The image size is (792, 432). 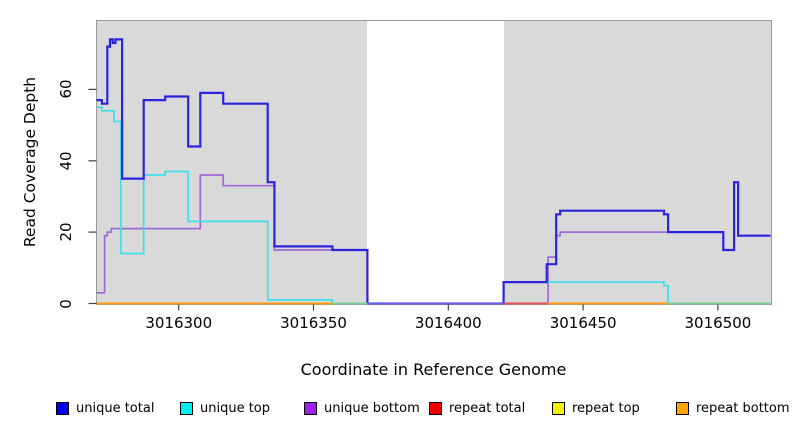 What do you see at coordinates (66, 232) in the screenshot?
I see `y-tick-label: 20` at bounding box center [66, 232].